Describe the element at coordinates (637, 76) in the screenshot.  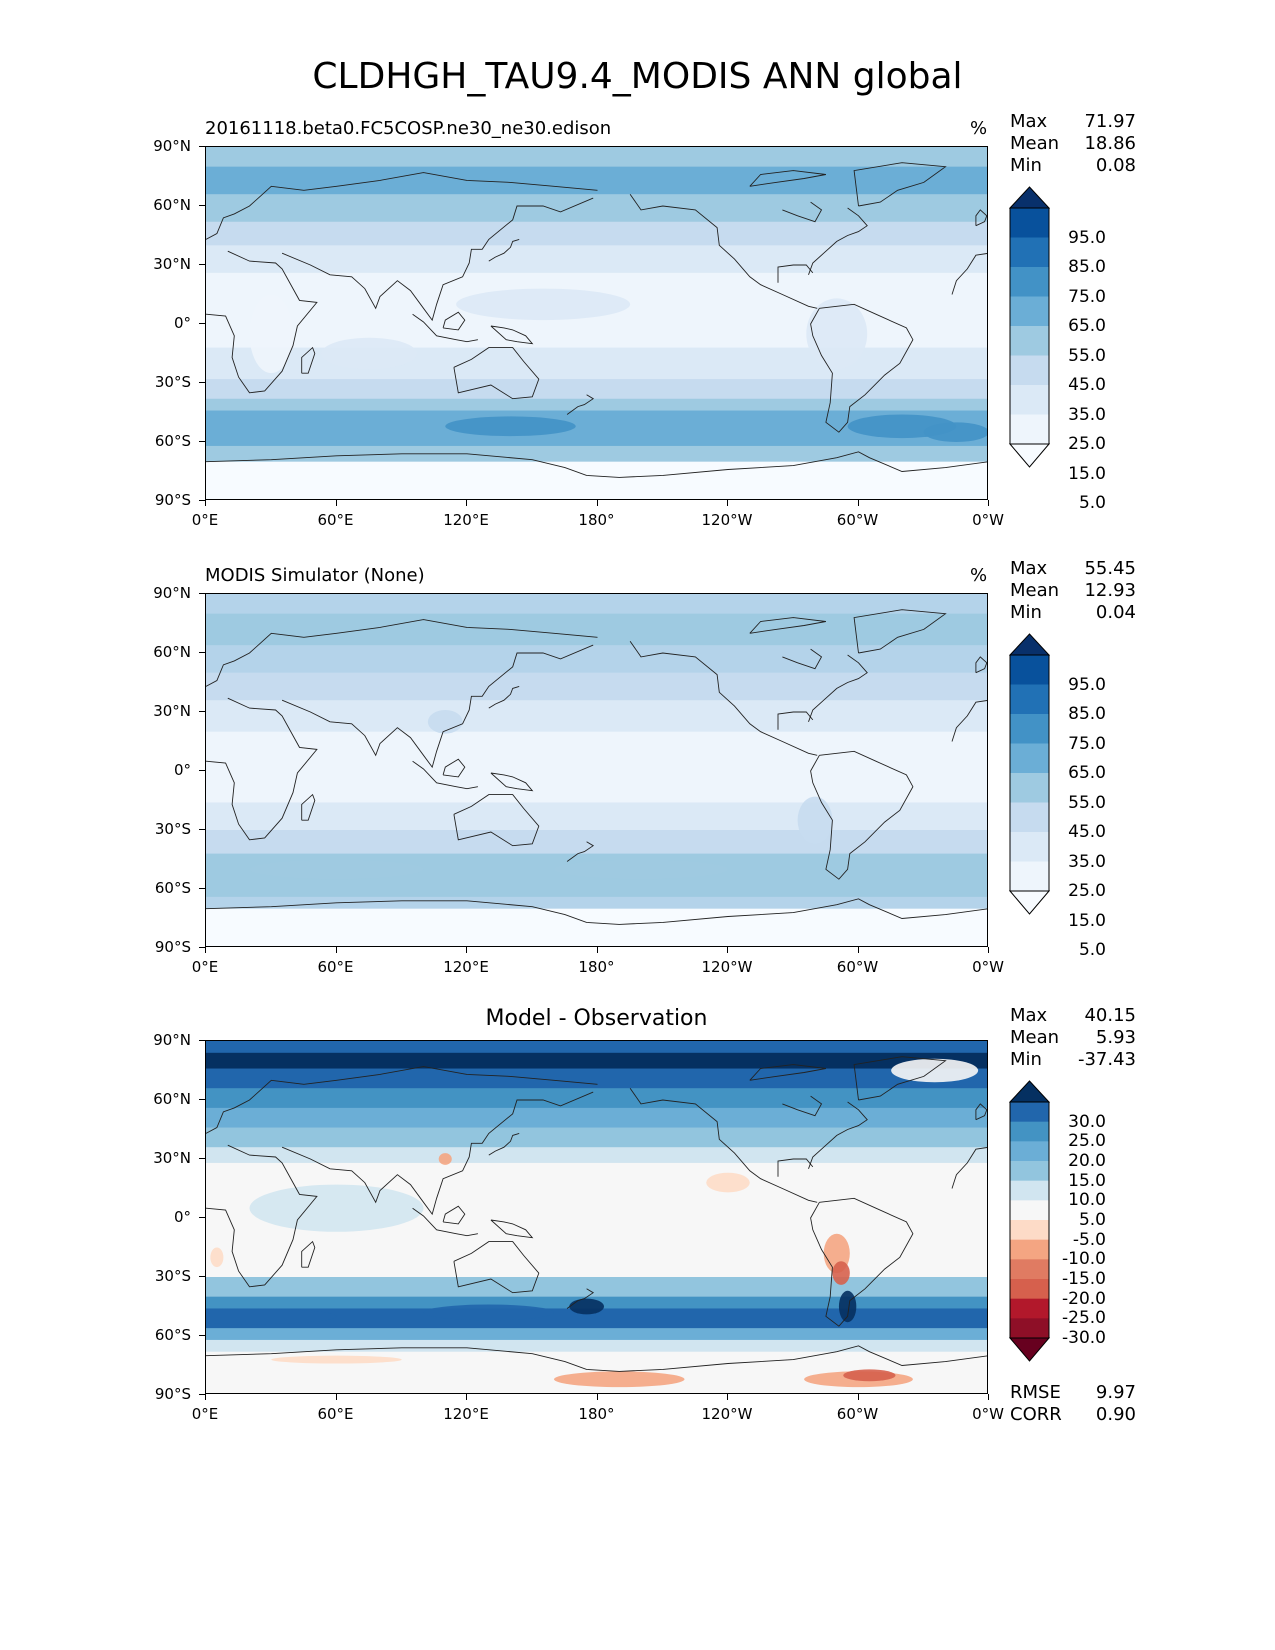
I see `figure-title: CLDHGH_TAU9.4_MODIS ANN global` at that location.